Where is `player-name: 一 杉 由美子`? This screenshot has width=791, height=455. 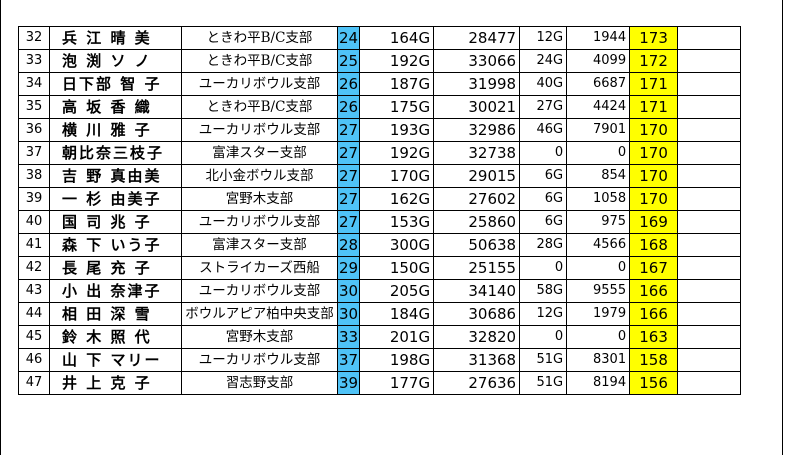 player-name: 一 杉 由美子 is located at coordinates (115, 199).